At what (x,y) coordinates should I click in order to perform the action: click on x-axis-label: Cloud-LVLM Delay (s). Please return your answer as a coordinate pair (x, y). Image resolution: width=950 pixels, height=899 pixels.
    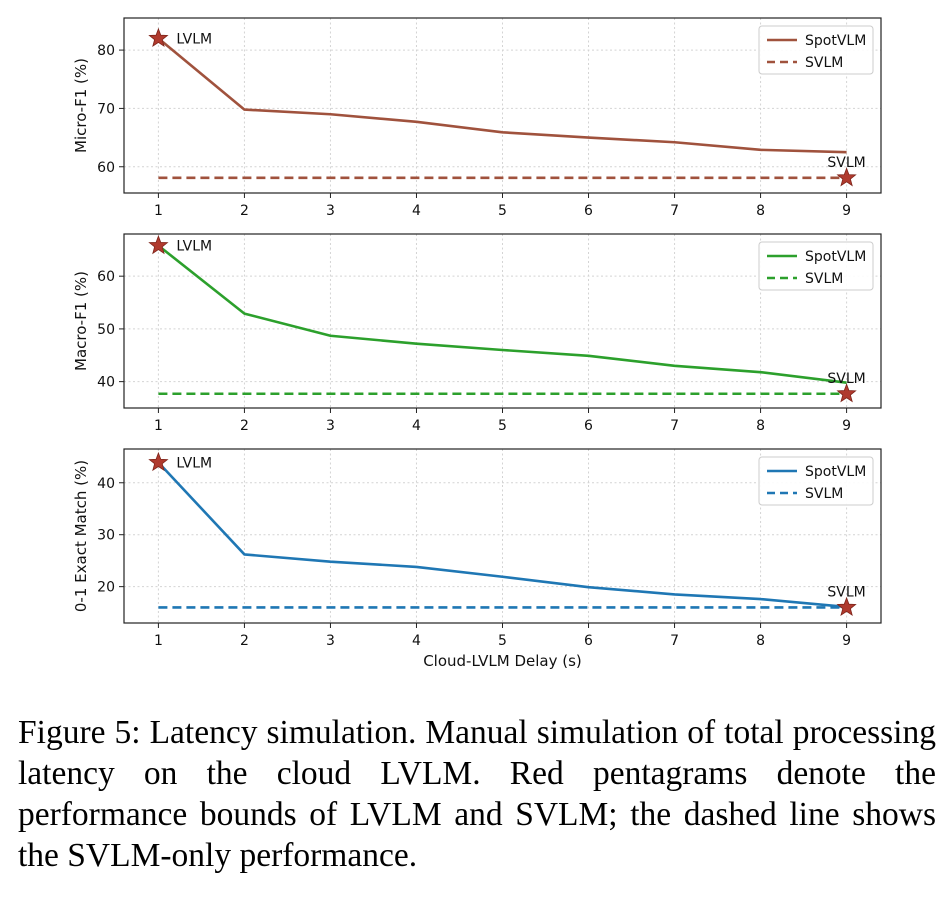
    Looking at the image, I should click on (502, 661).